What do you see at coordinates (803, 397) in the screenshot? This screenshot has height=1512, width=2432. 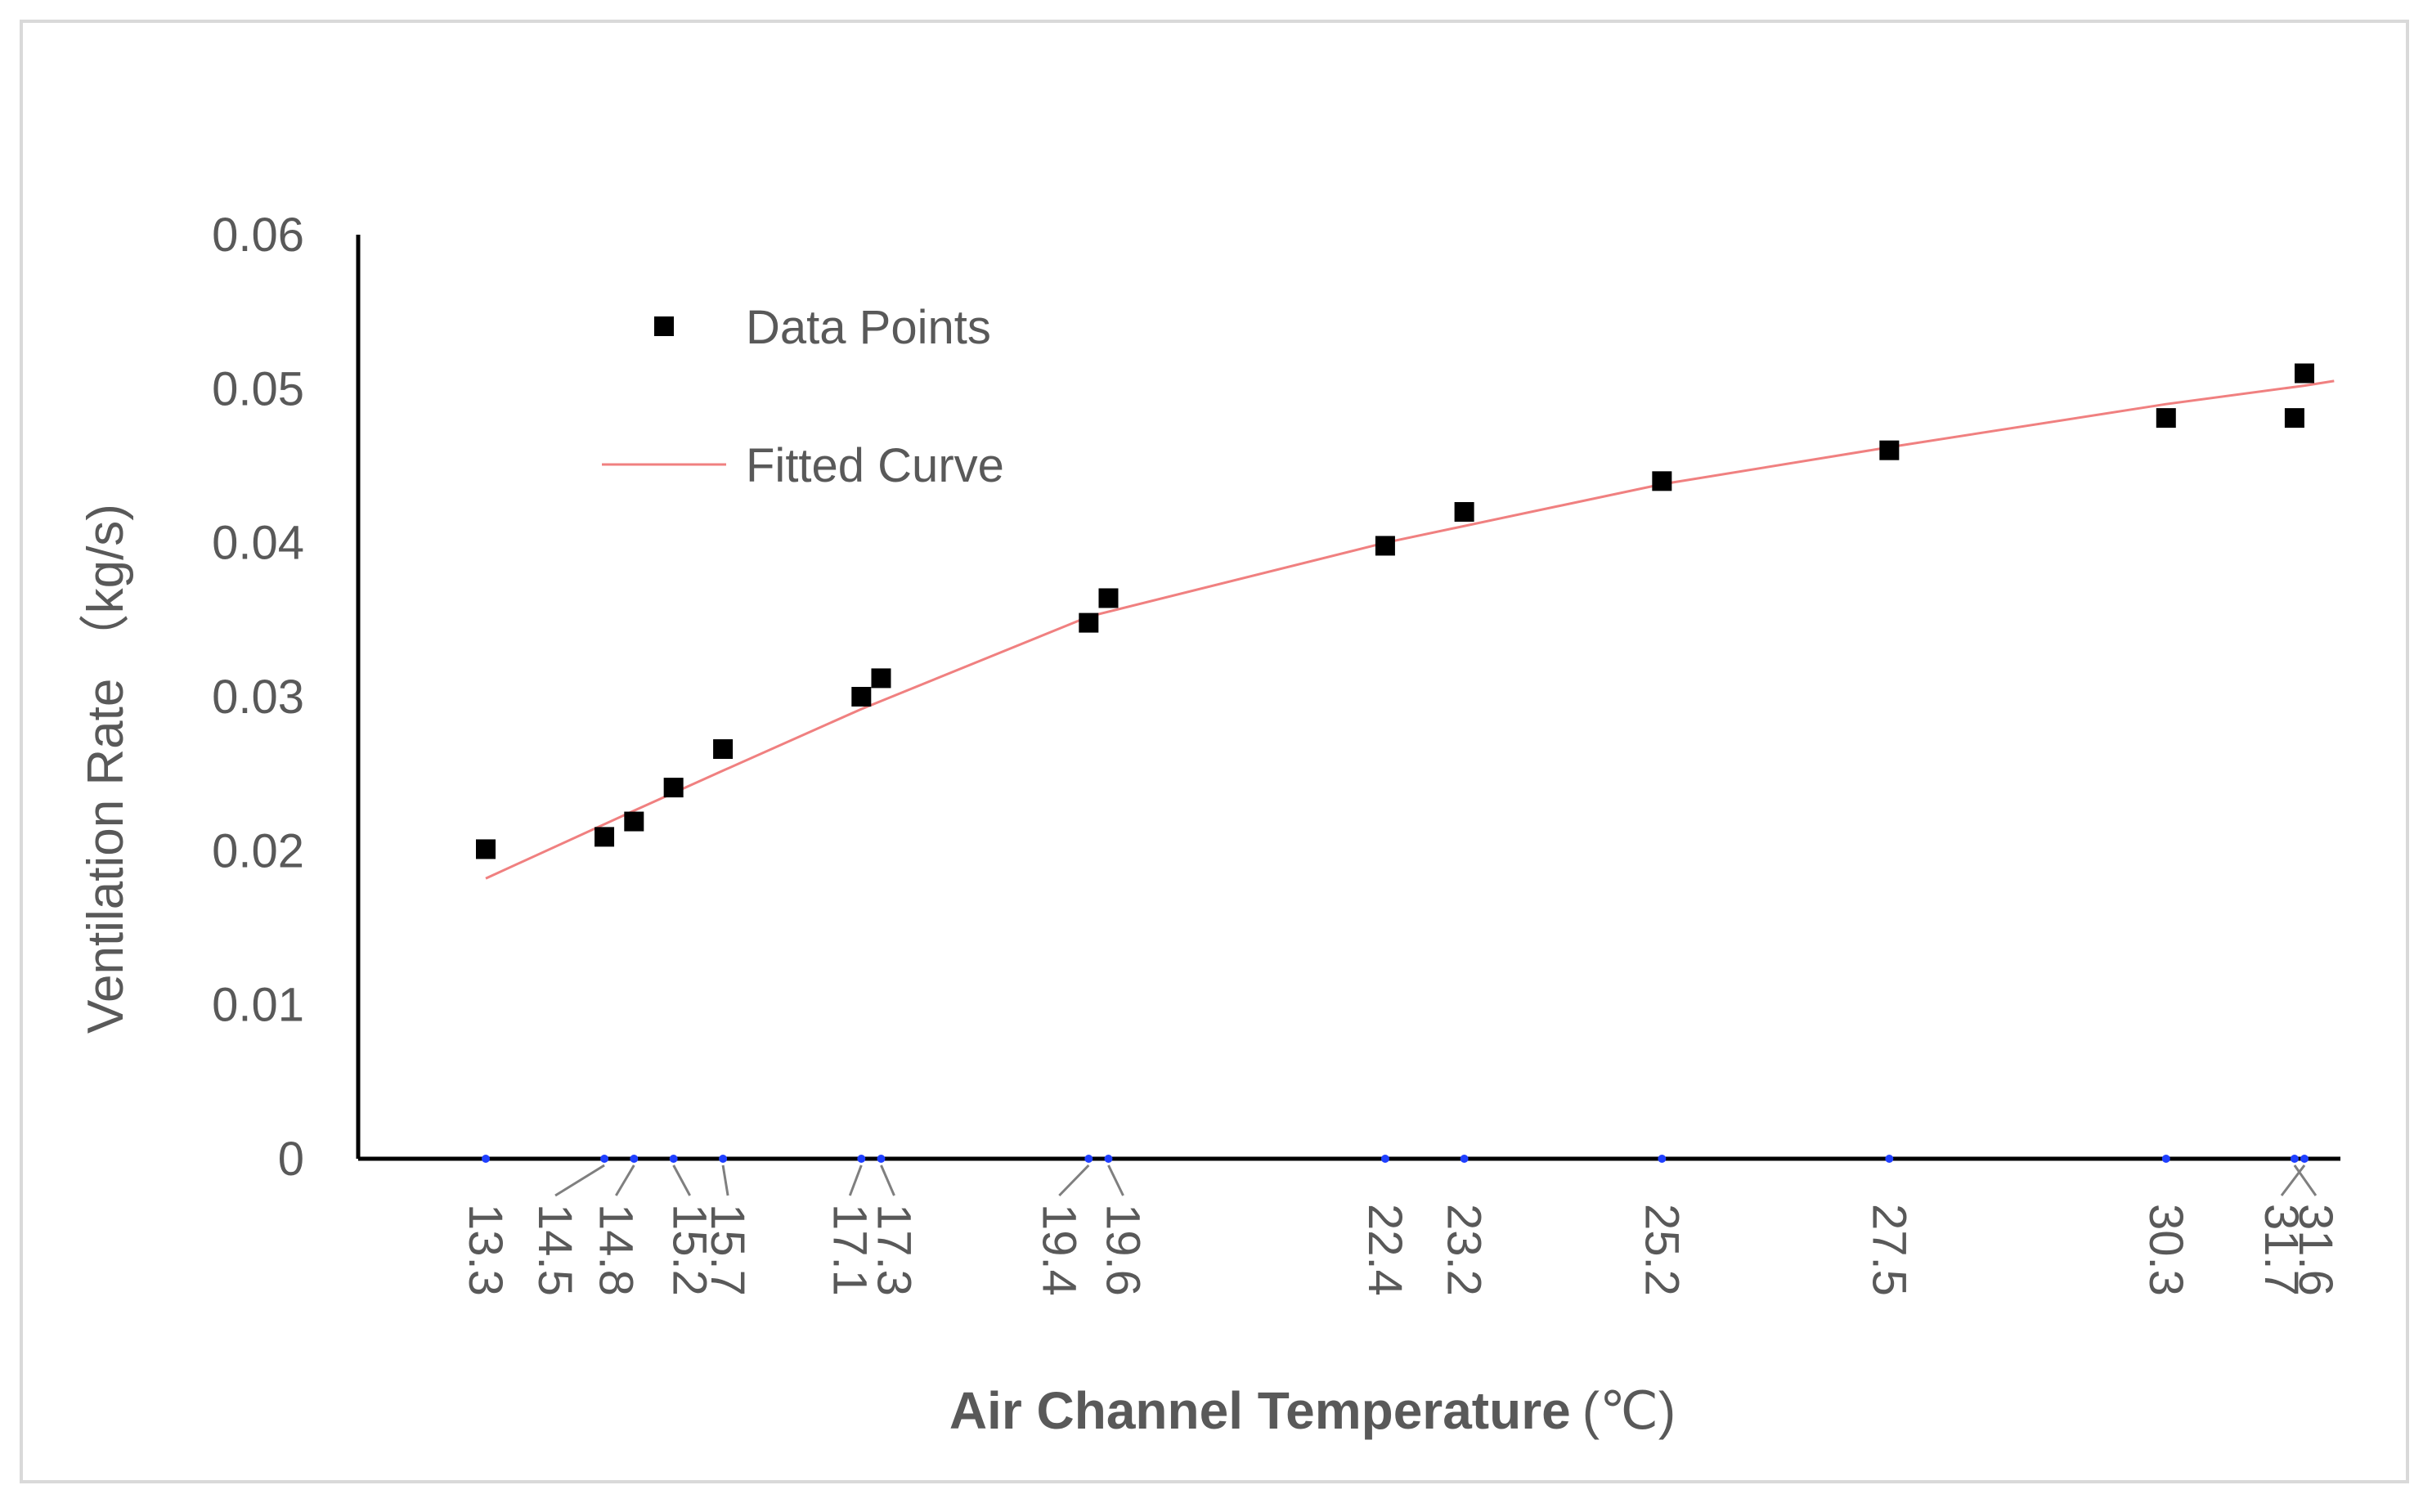 I see `legend: Data Points Fitted Curve` at bounding box center [803, 397].